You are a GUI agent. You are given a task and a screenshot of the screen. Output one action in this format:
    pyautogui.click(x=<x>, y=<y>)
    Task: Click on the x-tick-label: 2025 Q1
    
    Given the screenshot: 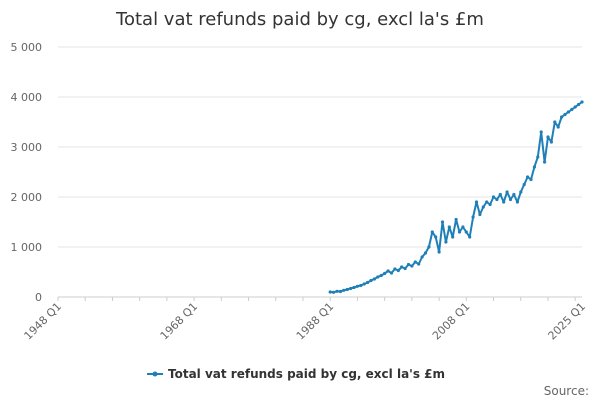 What is the action you would take?
    pyautogui.click(x=567, y=321)
    